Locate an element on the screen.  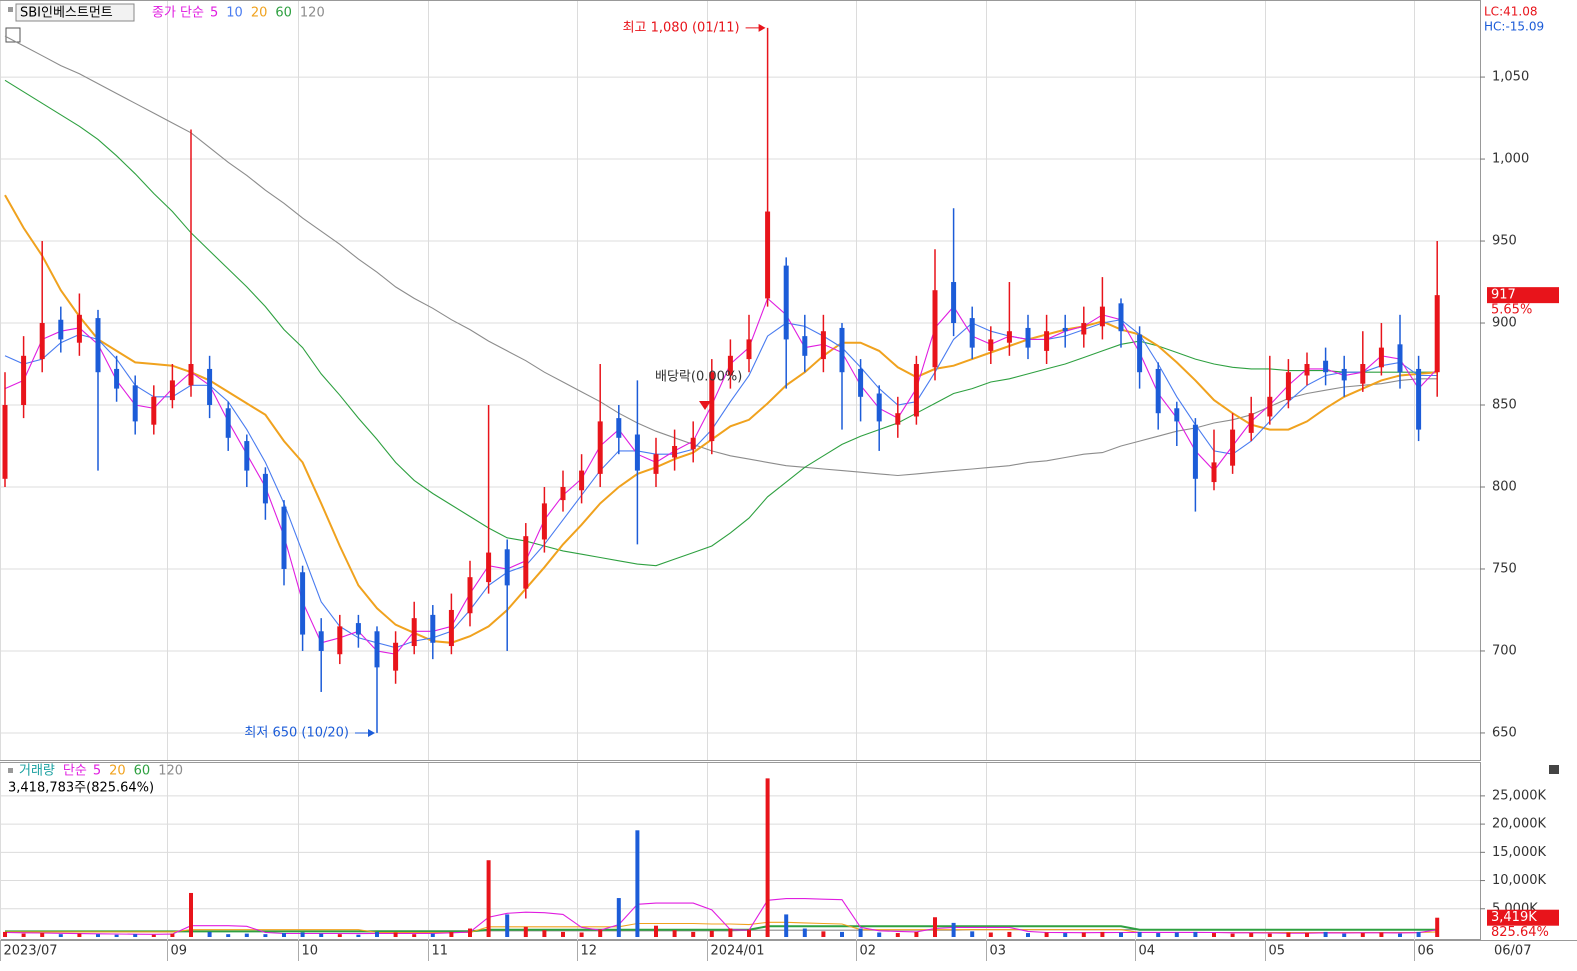
hc-label: HC:-15.09 is located at coordinates (1514, 27).